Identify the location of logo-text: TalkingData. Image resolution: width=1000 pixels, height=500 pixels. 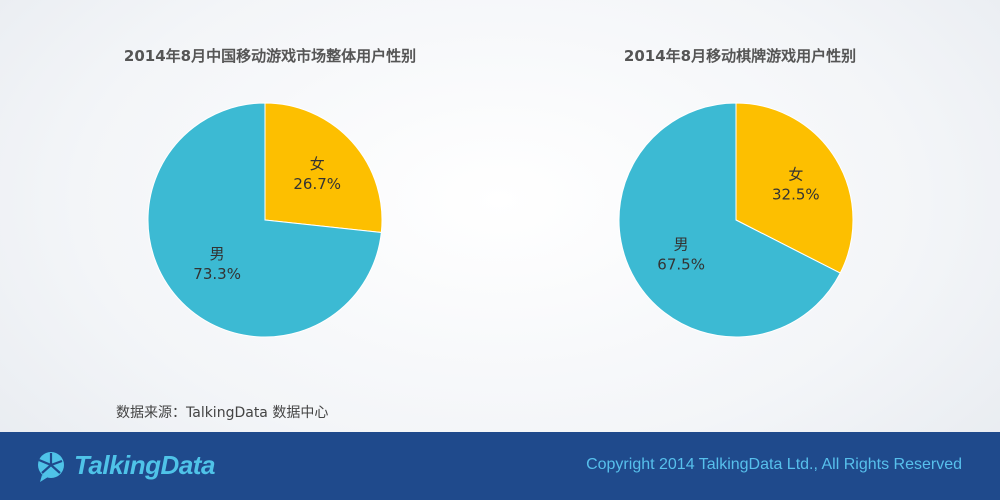
(144, 465).